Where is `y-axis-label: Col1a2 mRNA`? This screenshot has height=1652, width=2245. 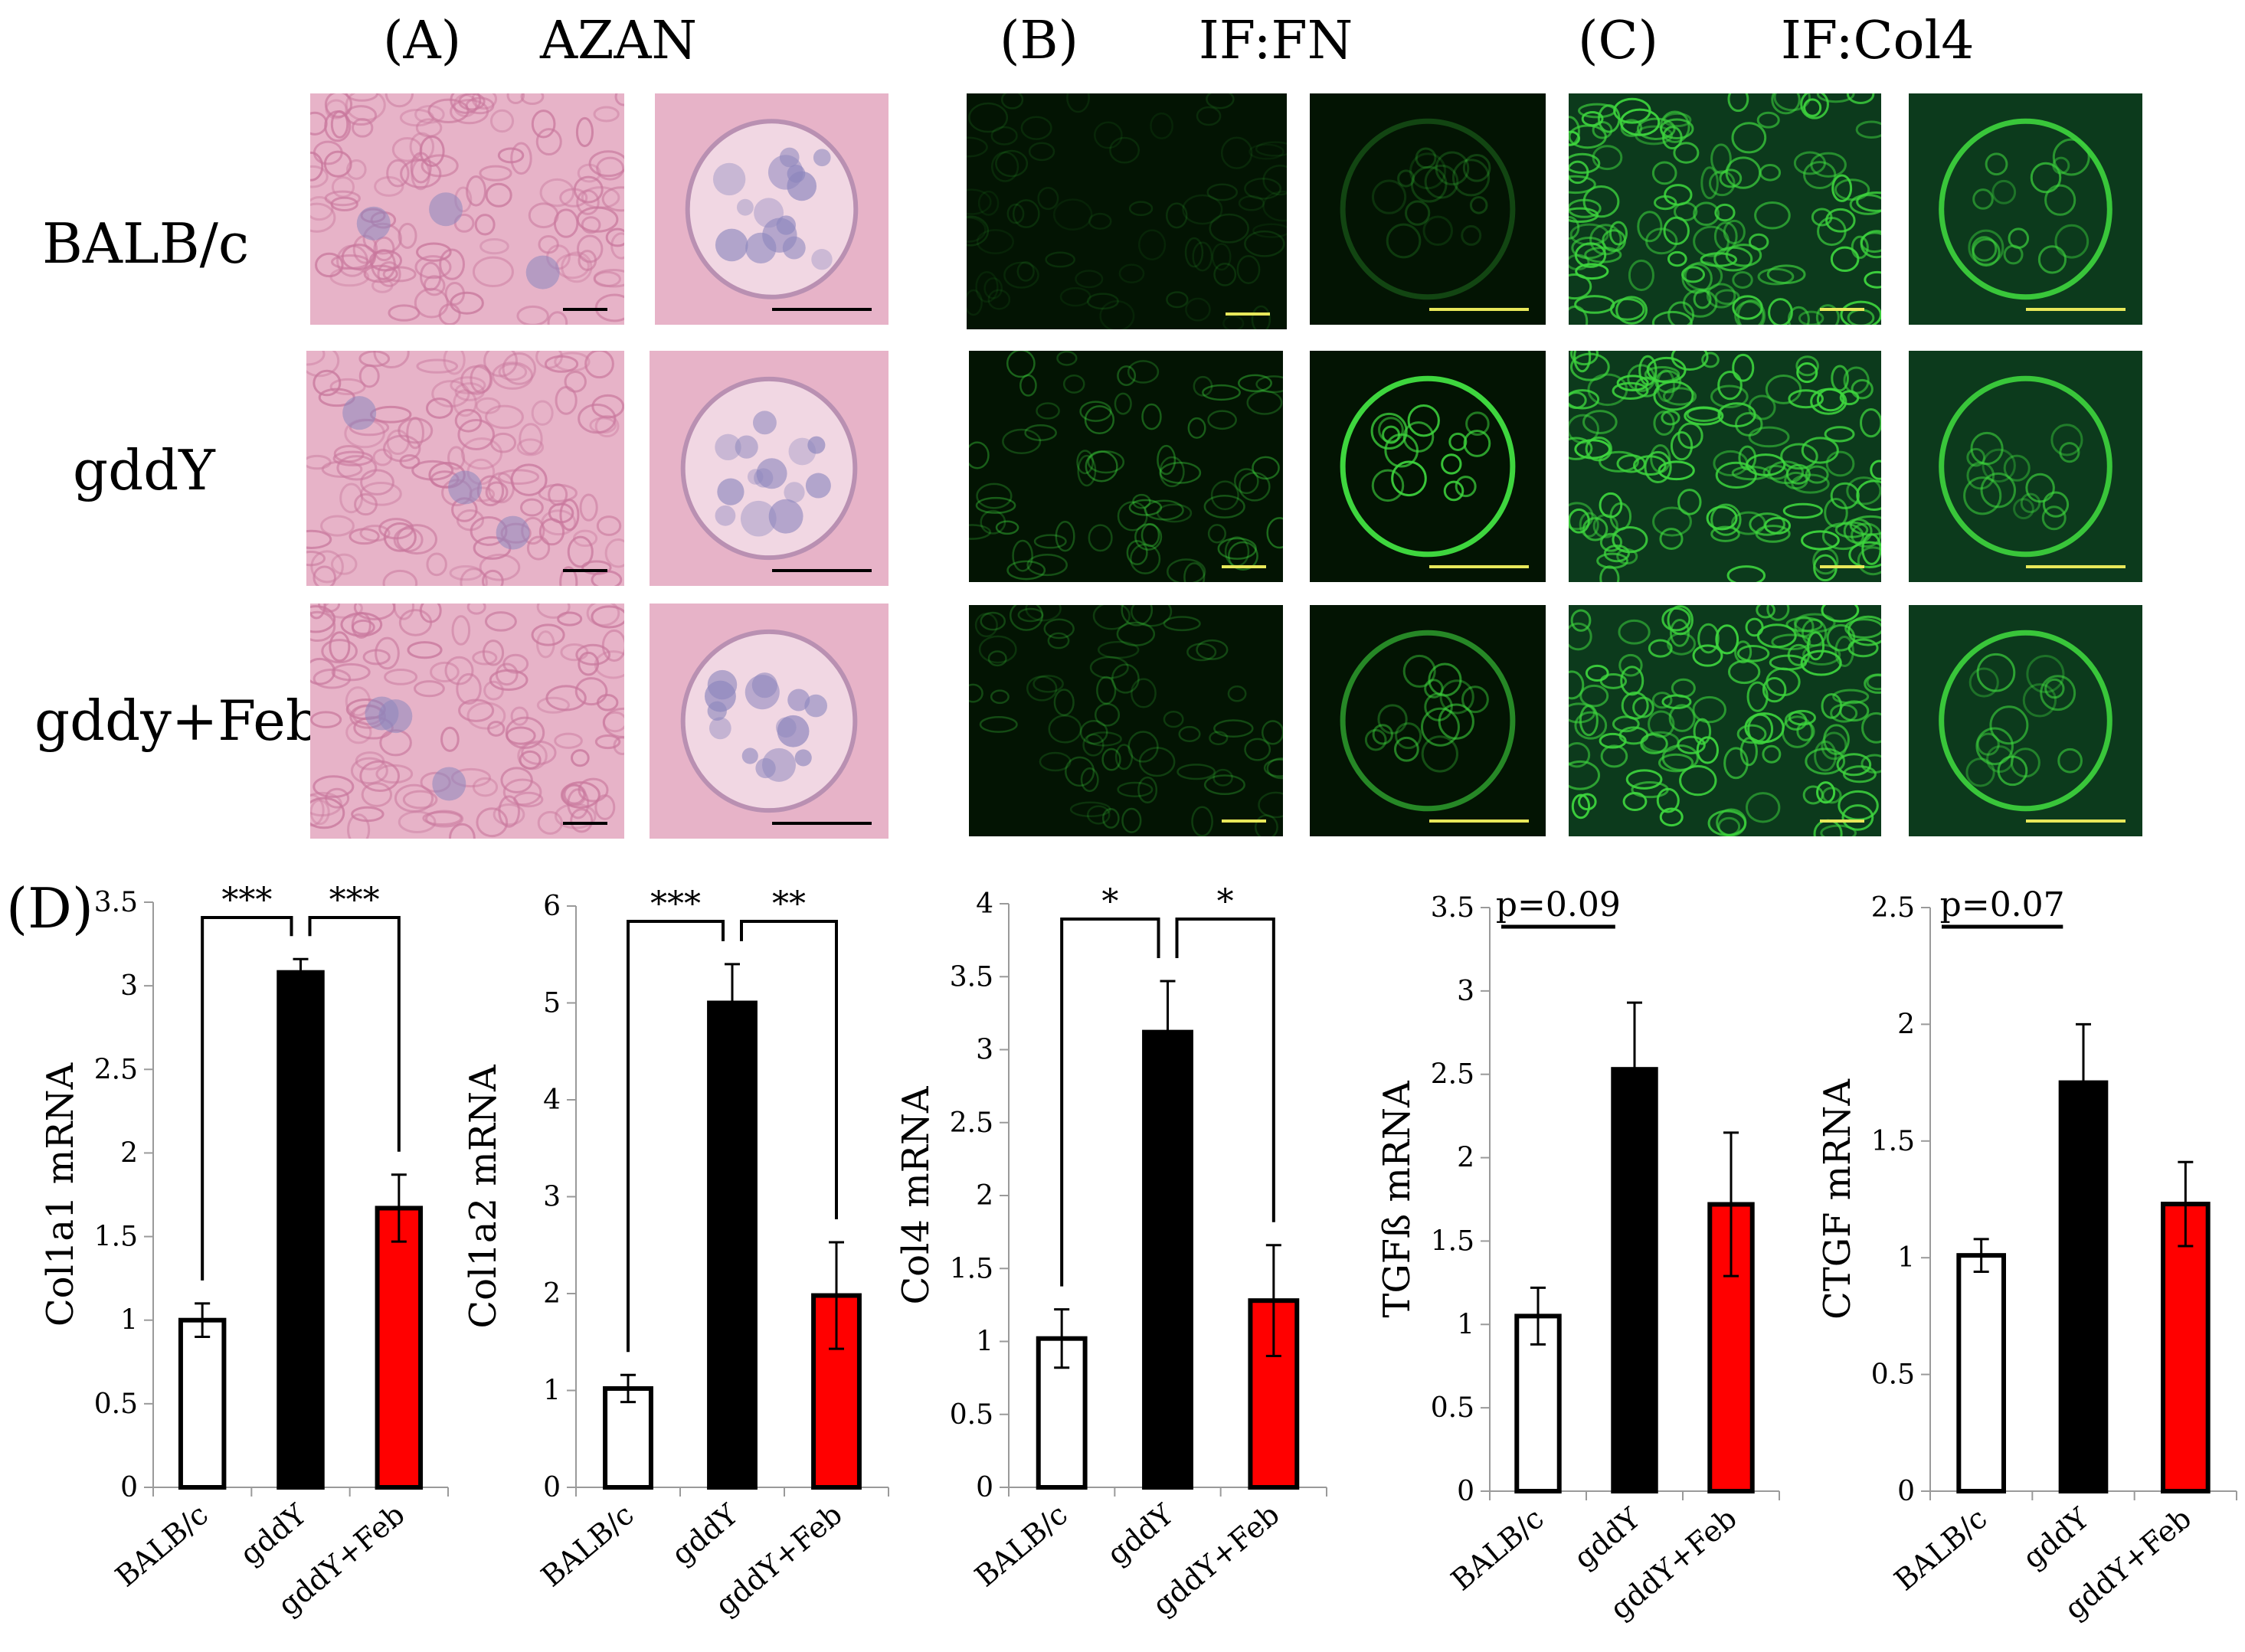 y-axis-label: Col1a2 mRNA is located at coordinates (483, 1196).